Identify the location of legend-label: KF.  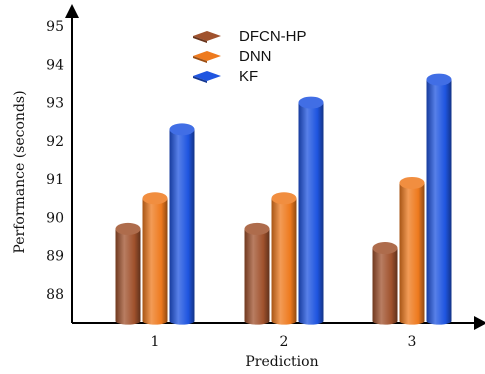
(248, 76).